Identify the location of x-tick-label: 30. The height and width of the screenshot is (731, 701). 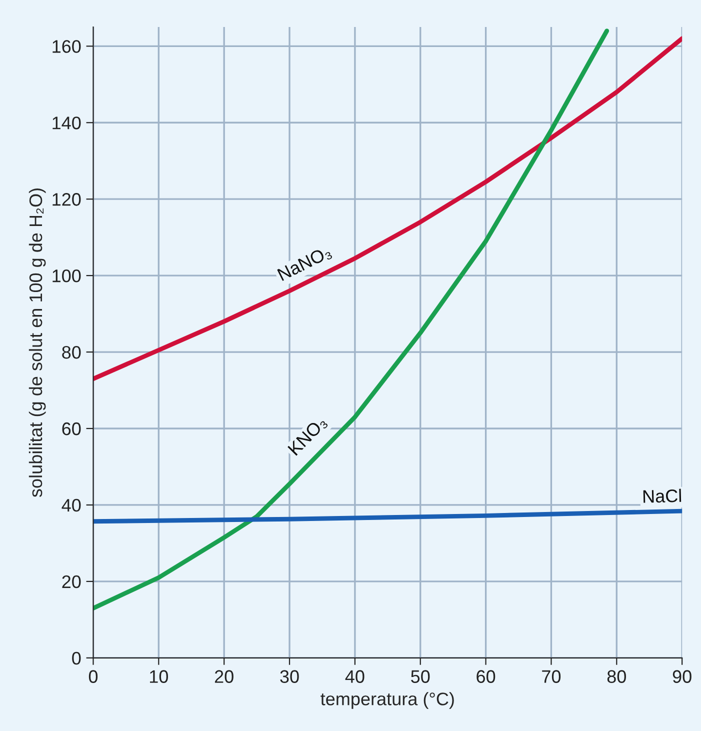
(289, 676).